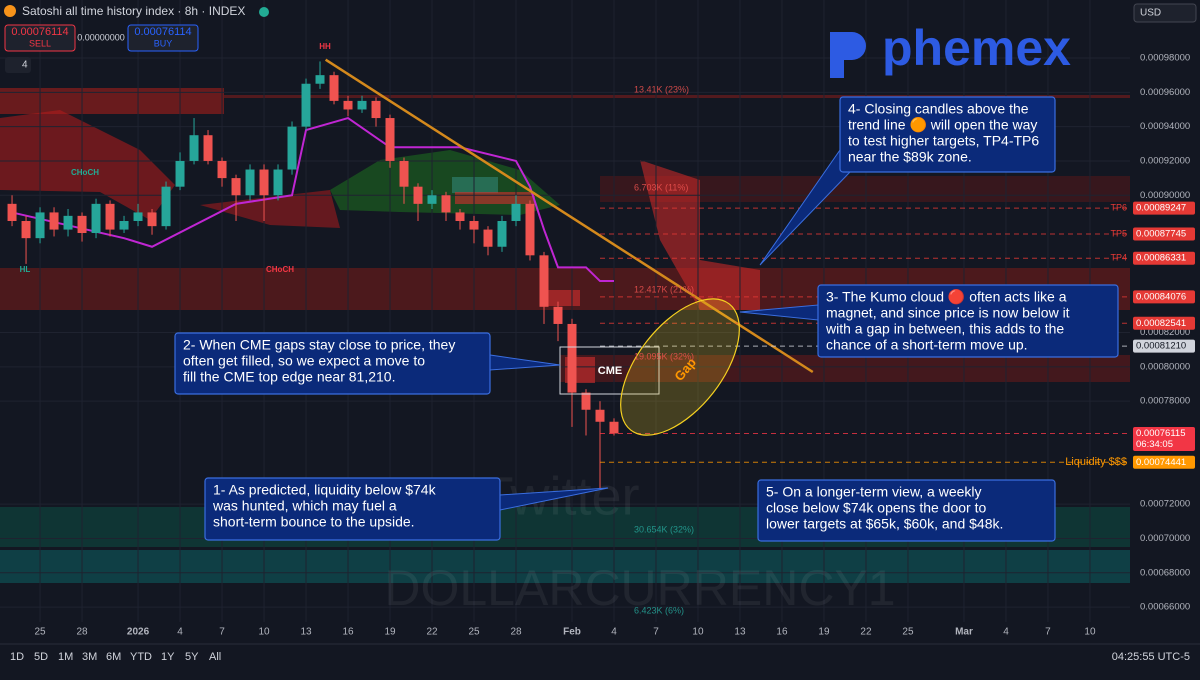  Describe the element at coordinates (659, 610) in the screenshot. I see `fib-label: 6.423K (6%)` at that location.